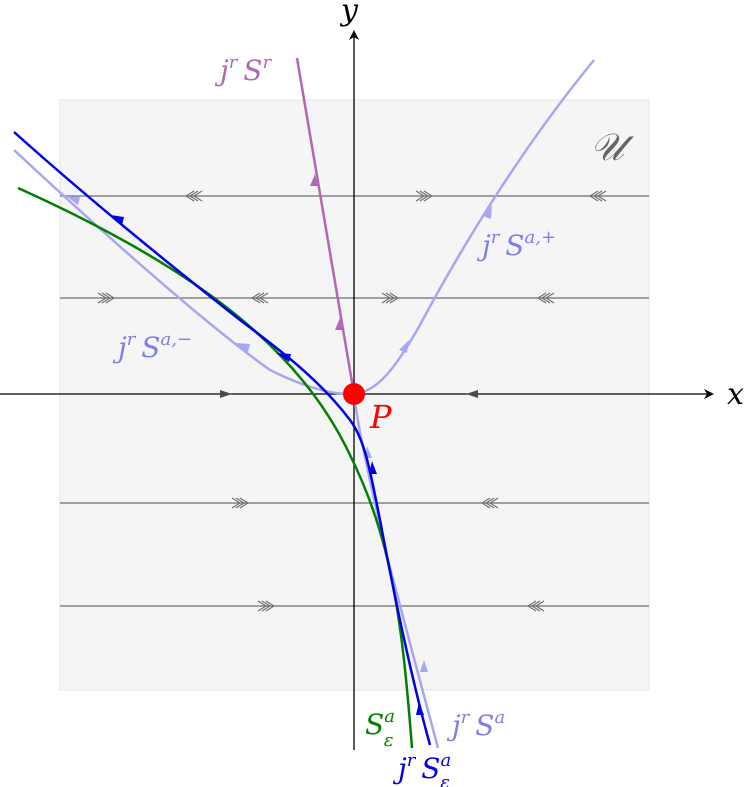  What do you see at coordinates (184, 272) in the screenshot?
I see `curve-jr-Sa-minus` at bounding box center [184, 272].